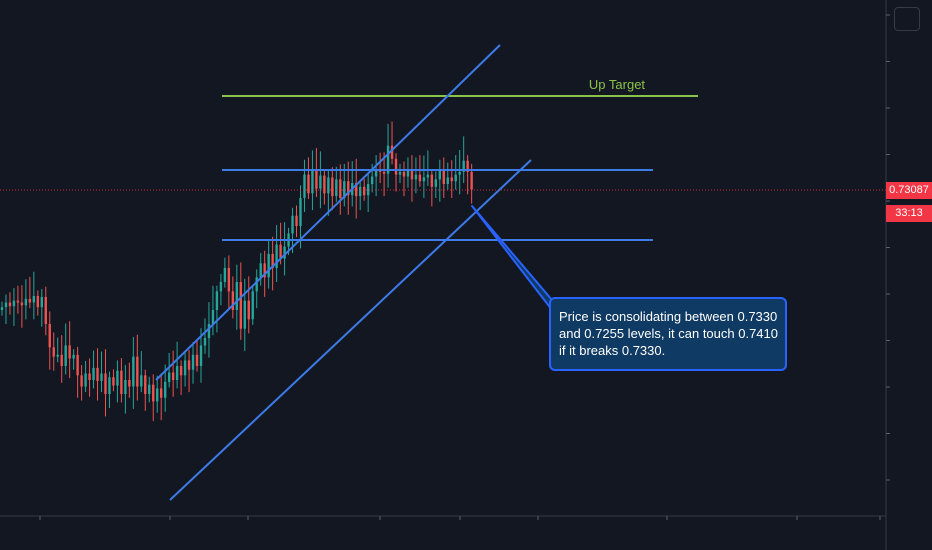  What do you see at coordinates (668, 316) in the screenshot?
I see `annotation-line-1: Price is consolidating between 0.7330` at bounding box center [668, 316].